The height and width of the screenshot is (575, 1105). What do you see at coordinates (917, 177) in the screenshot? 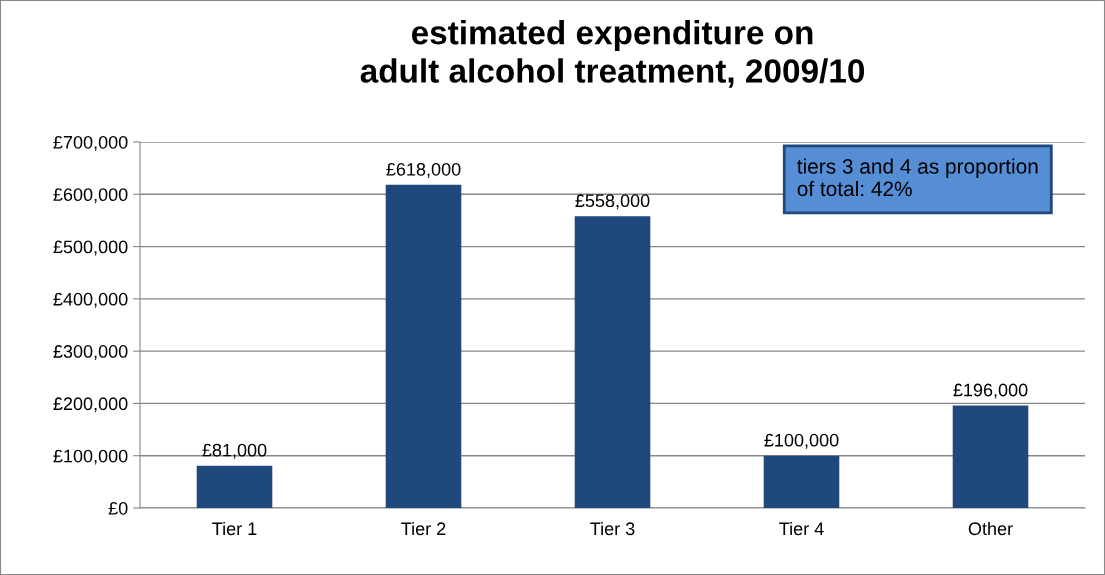
I see `annotation: tiers 3 and 4 as proportion of total: 42%` at bounding box center [917, 177].